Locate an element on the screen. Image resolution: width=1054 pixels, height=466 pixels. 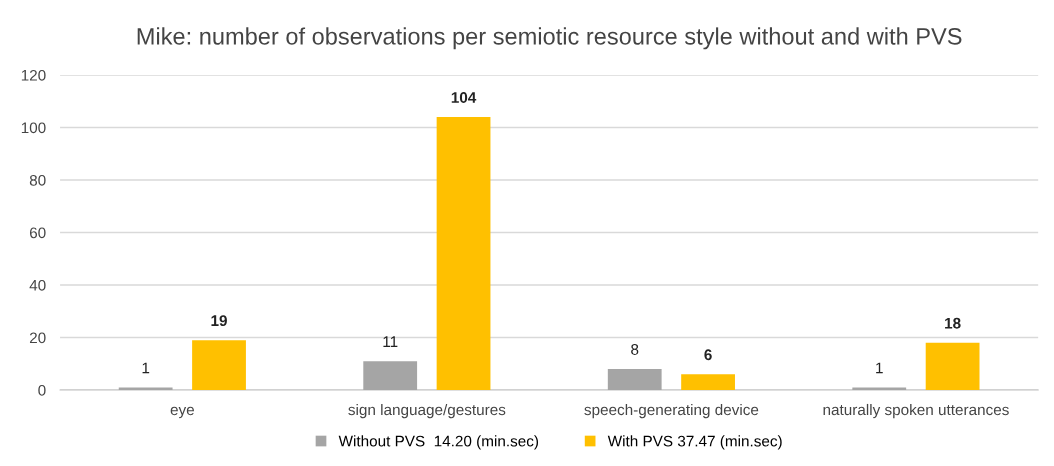
data-label: 104 is located at coordinates (464, 97).